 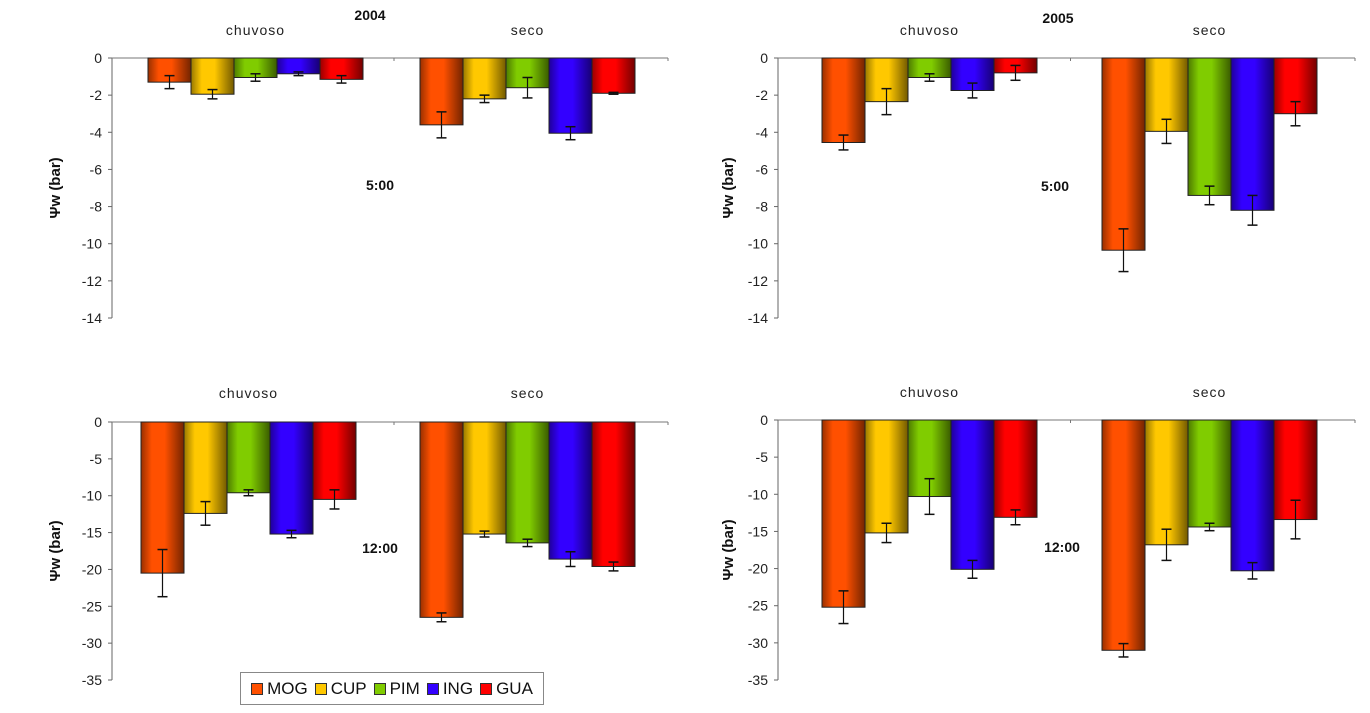 What do you see at coordinates (379, 688) in the screenshot?
I see `legend-swatch-pim` at bounding box center [379, 688].